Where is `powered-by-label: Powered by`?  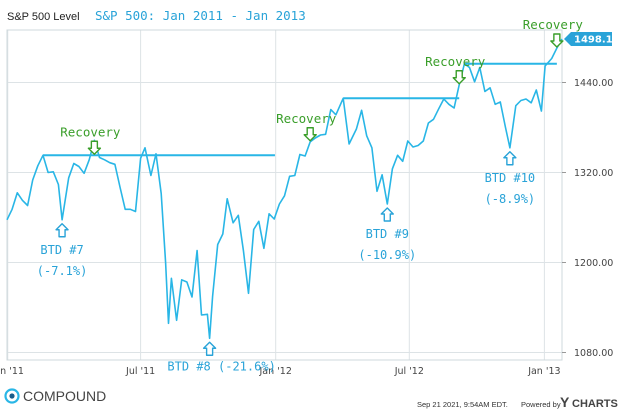 powered-by-label: Powered by is located at coordinates (541, 404).